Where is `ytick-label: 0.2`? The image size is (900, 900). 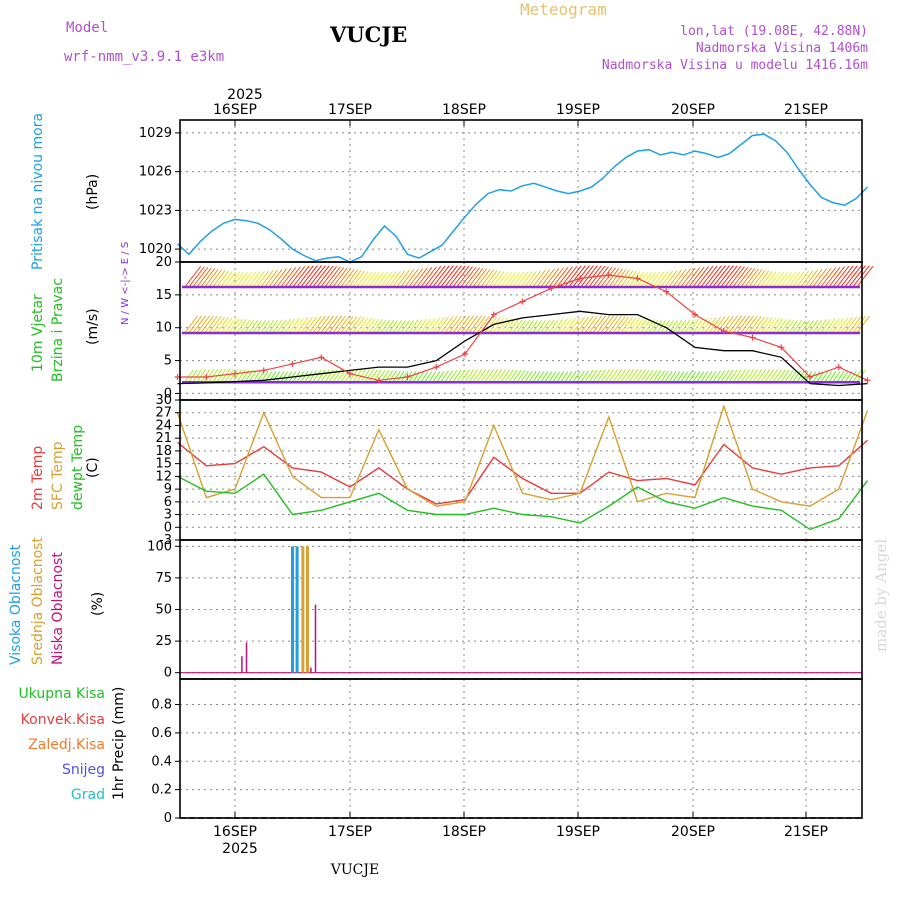 ytick-label: 0.2 is located at coordinates (161, 790).